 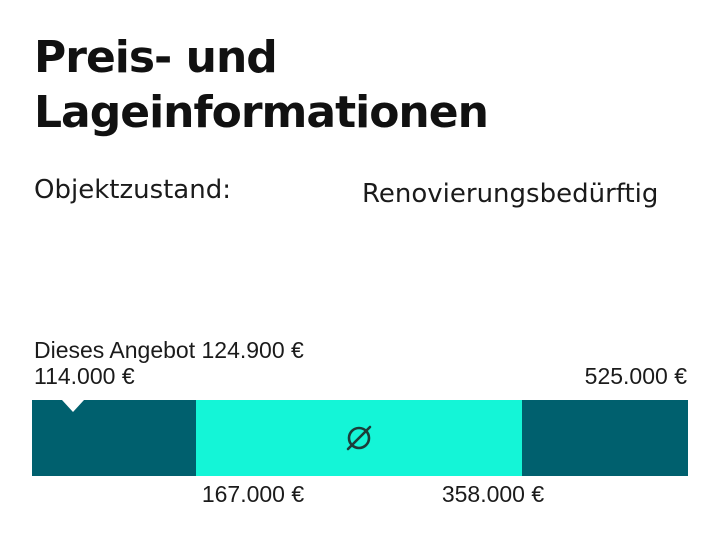 What do you see at coordinates (253, 494) in the screenshot?
I see `lower-quartile-label: 167.000 €` at bounding box center [253, 494].